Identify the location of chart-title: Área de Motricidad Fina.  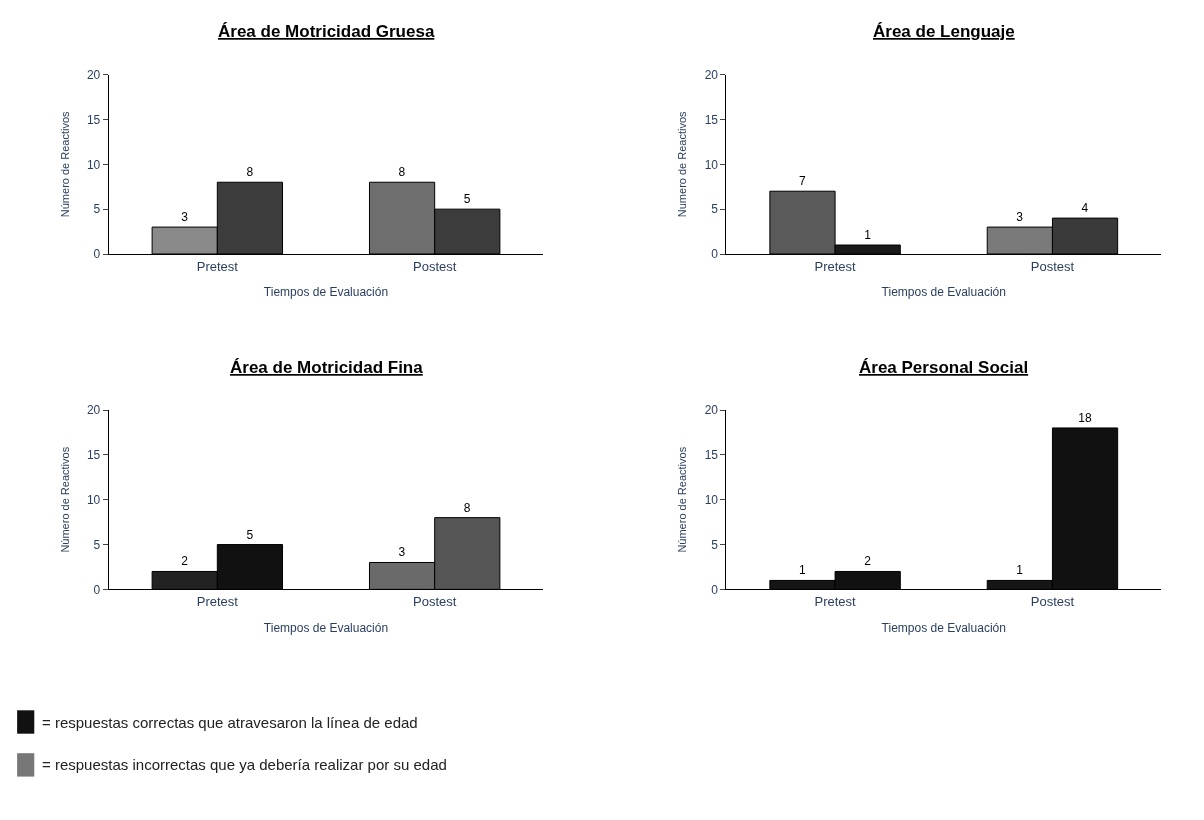
(327, 367).